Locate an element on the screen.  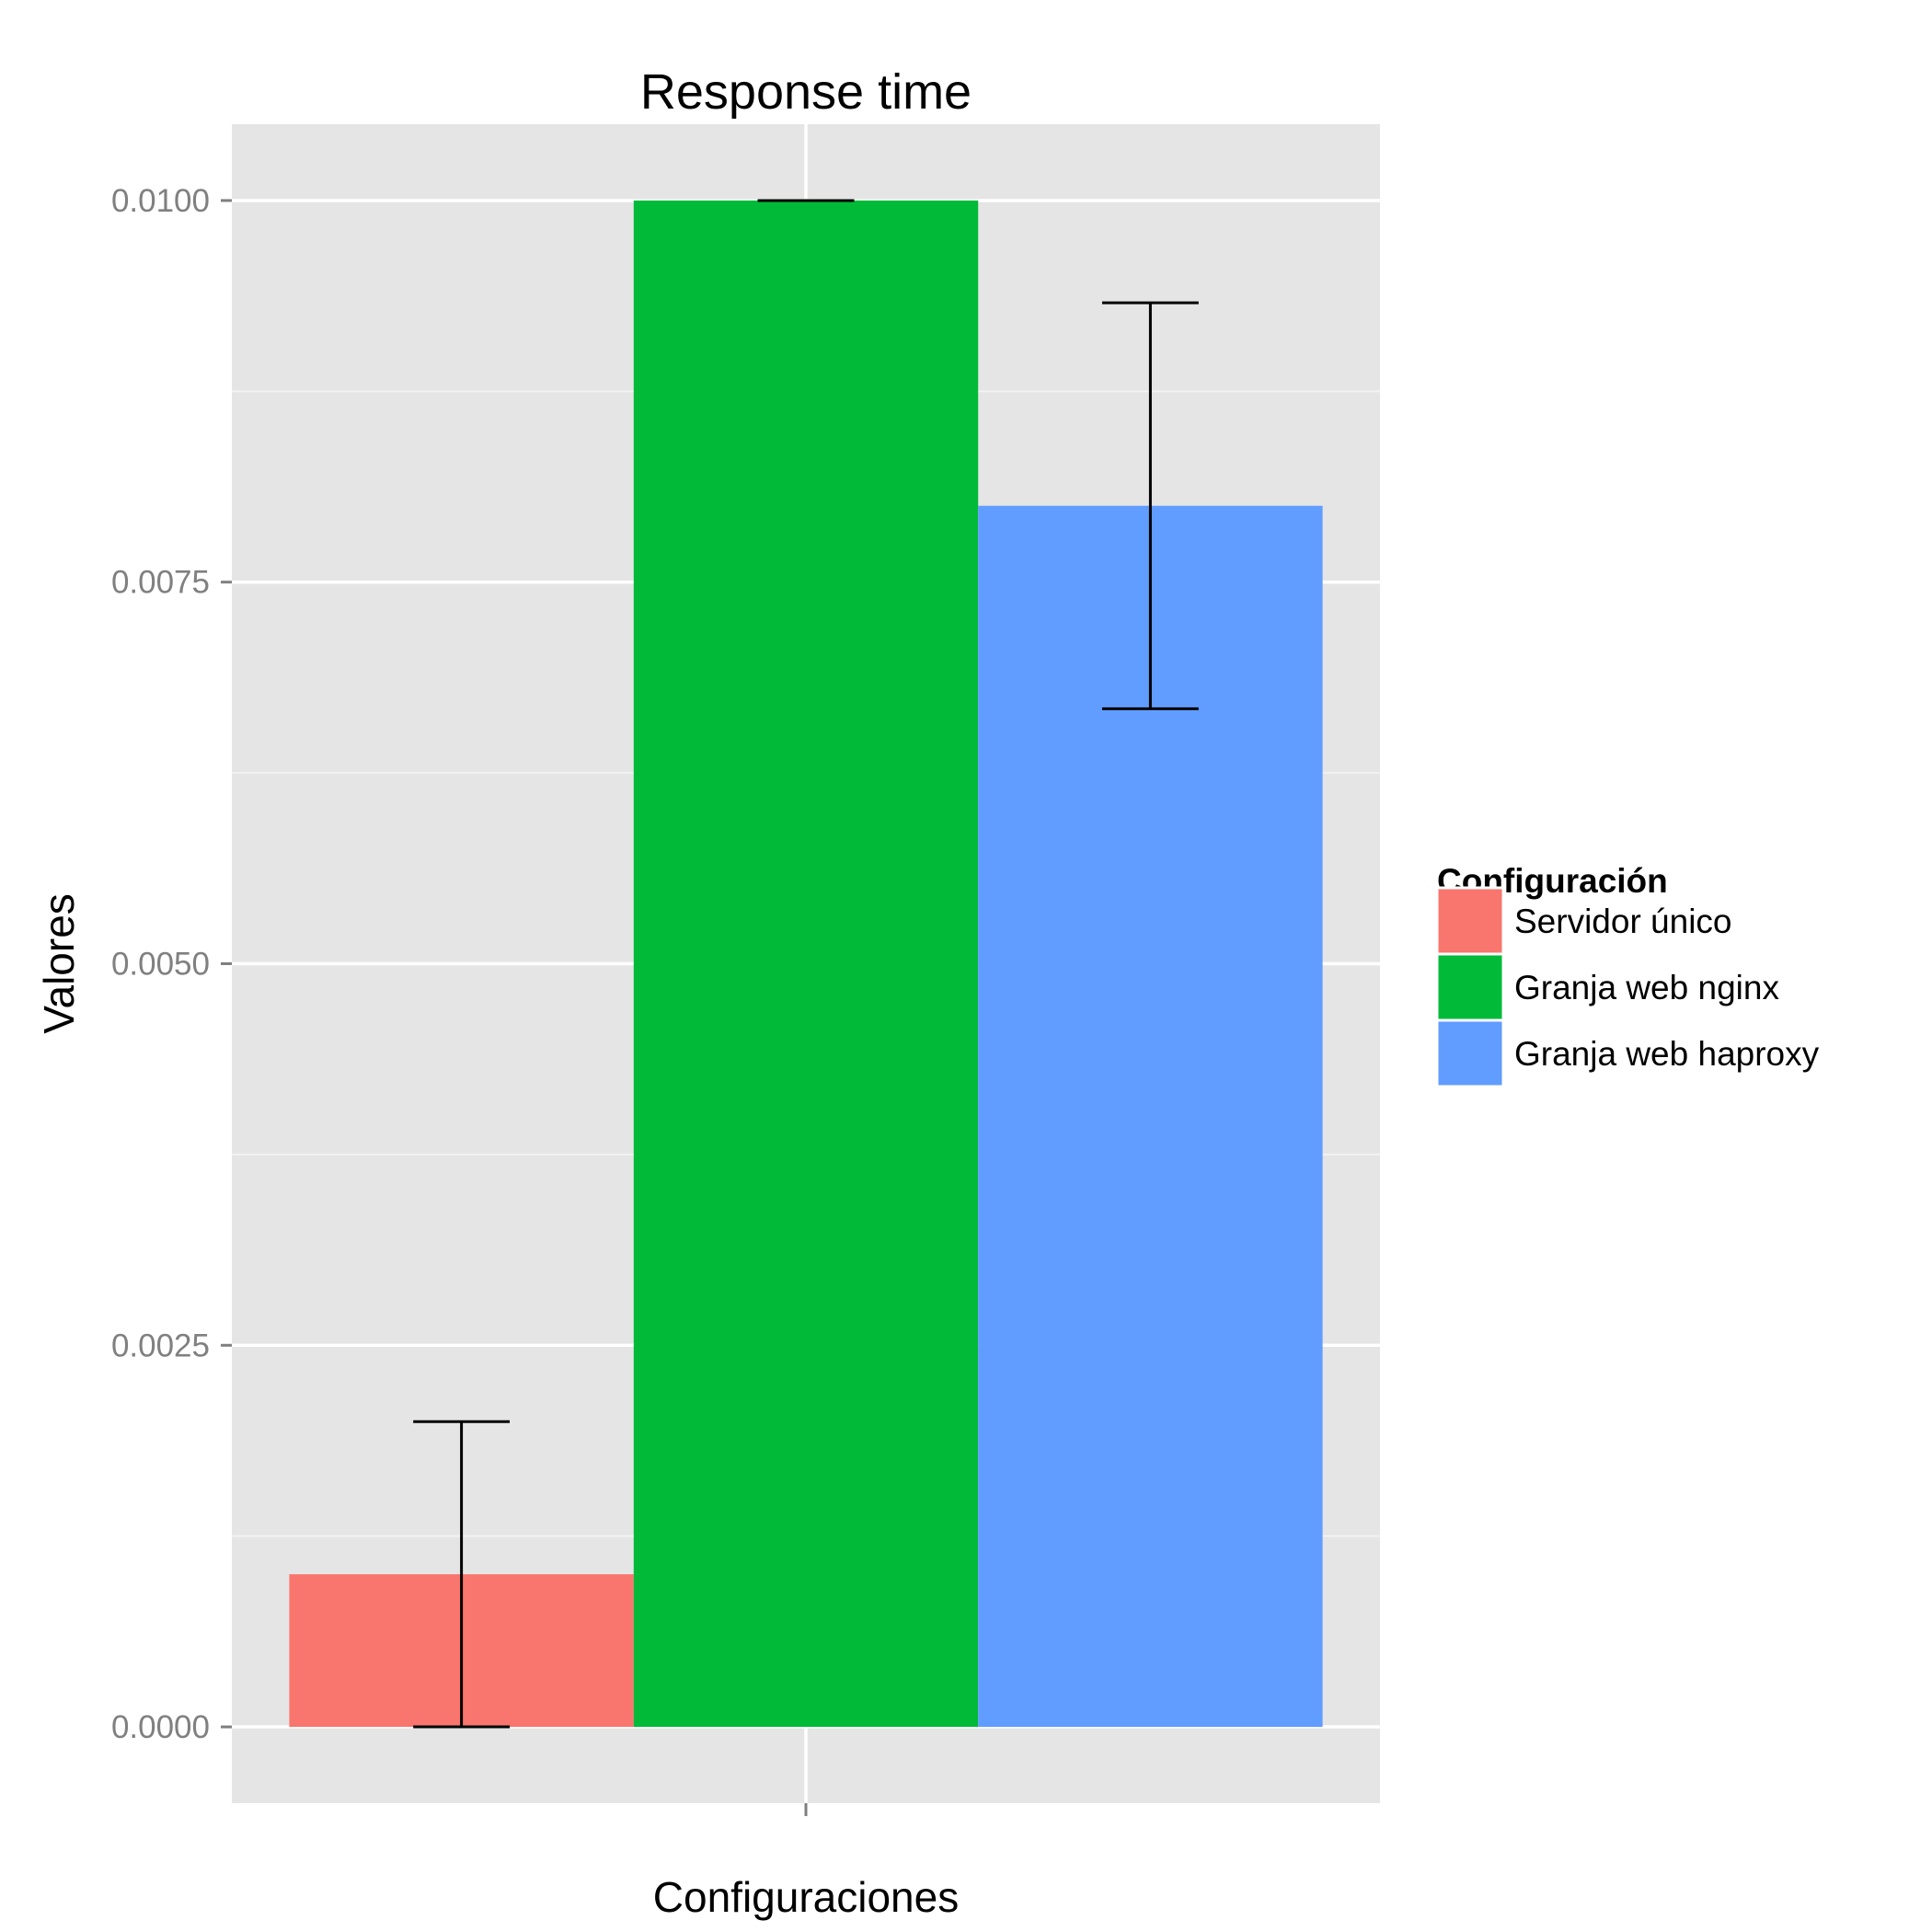
y-axis-label: Valores is located at coordinates (59, 963).